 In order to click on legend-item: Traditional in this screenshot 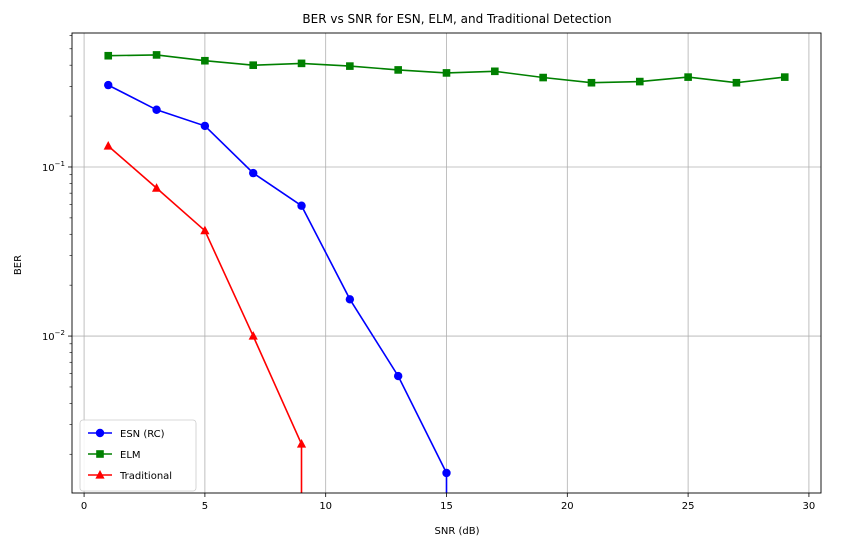, I will do `click(130, 476)`.